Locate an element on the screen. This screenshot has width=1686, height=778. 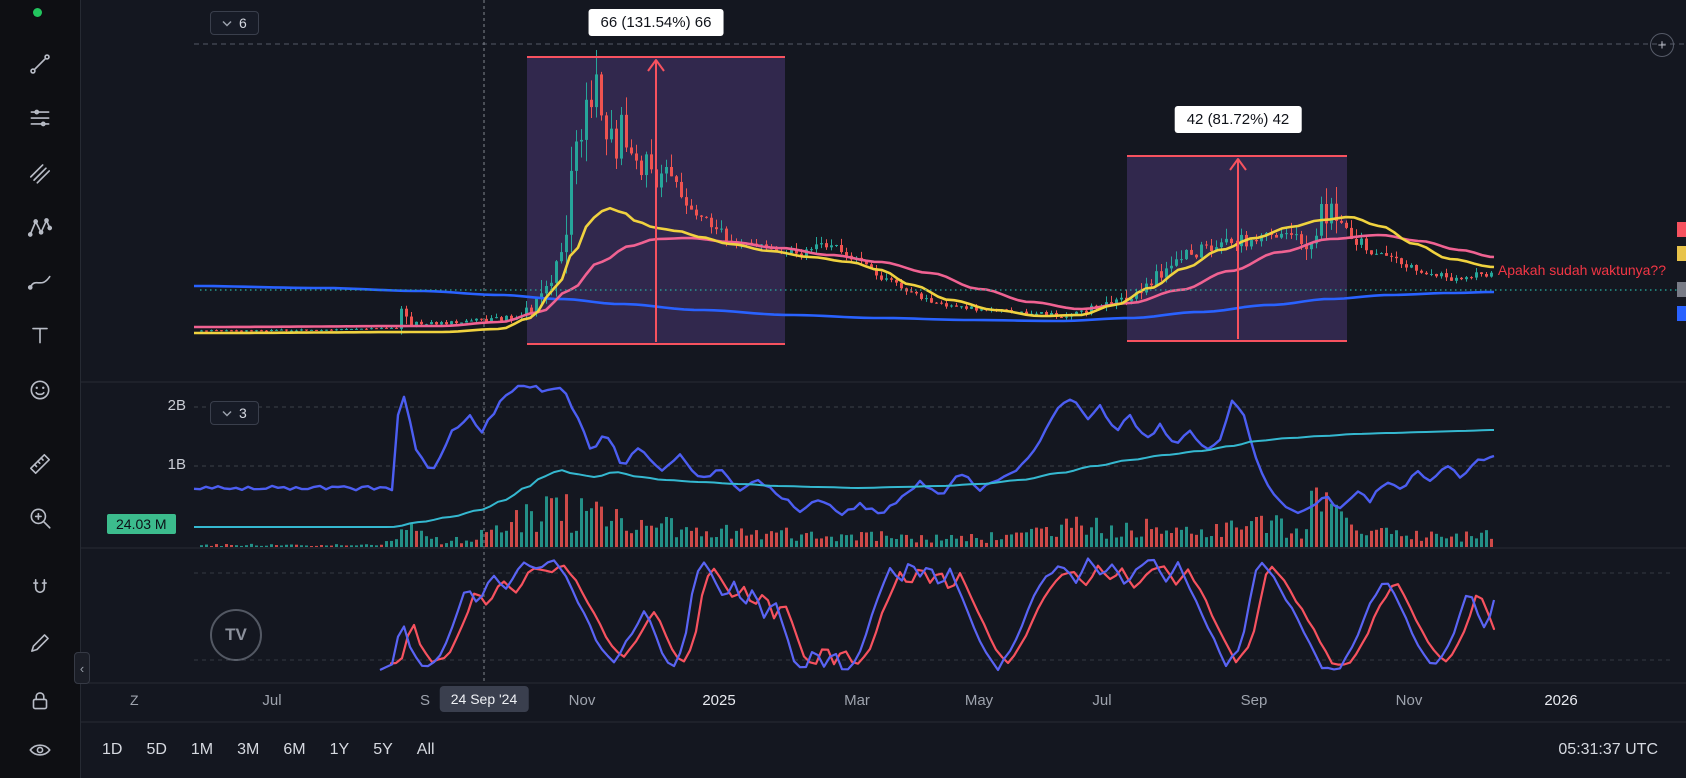
xabcd-pattern-icon is located at coordinates (40, 227).